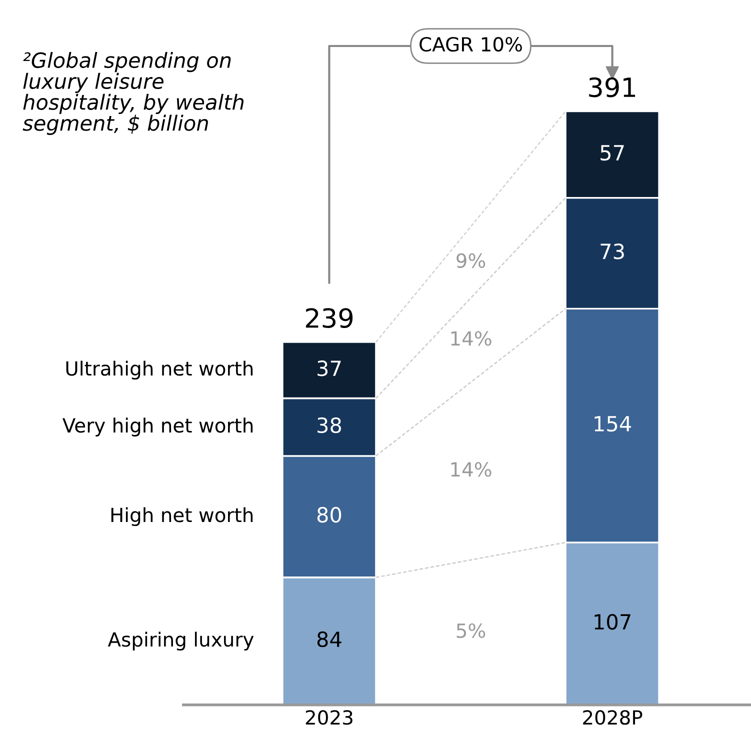 Image resolution: width=751 pixels, height=742 pixels. I want to click on data-label: 37, so click(329, 368).